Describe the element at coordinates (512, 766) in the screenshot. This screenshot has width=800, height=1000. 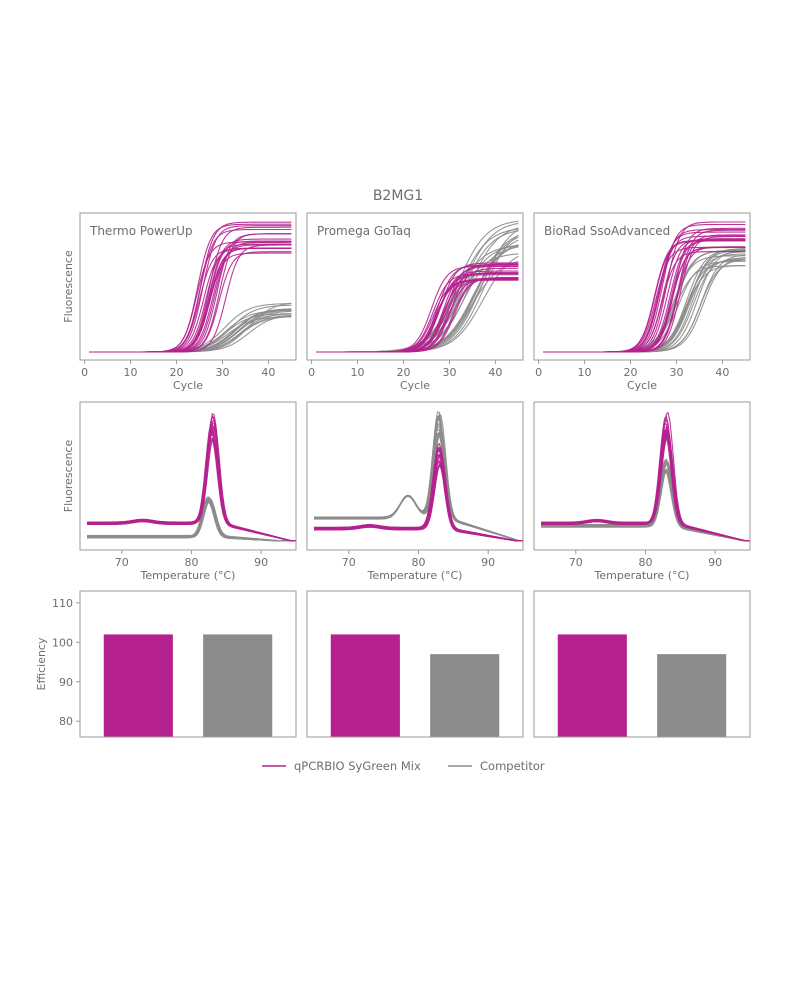
I see `legend-label: Competitor` at that location.